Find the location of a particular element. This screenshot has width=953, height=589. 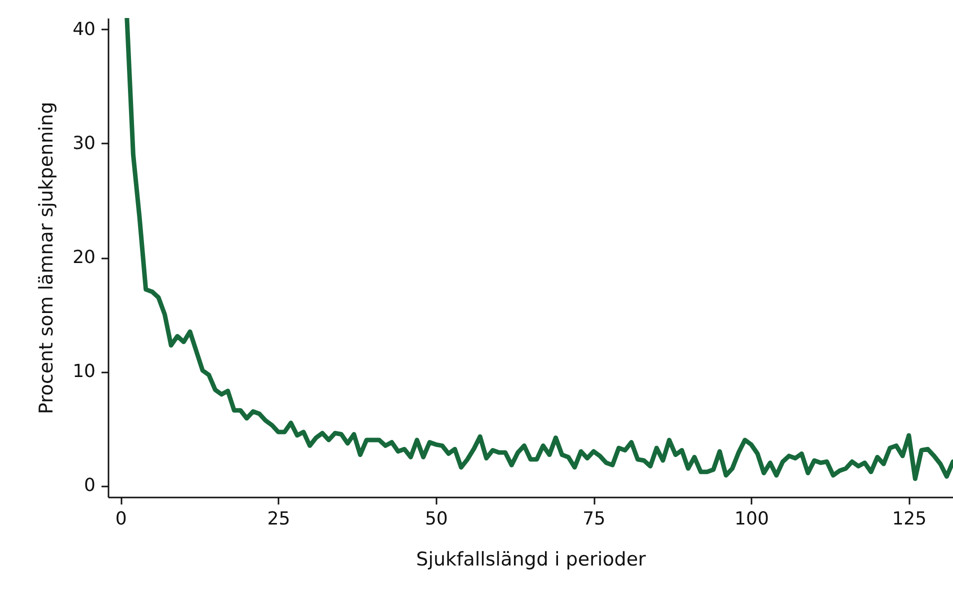

y-tick-label: 10 is located at coordinates (84, 371).